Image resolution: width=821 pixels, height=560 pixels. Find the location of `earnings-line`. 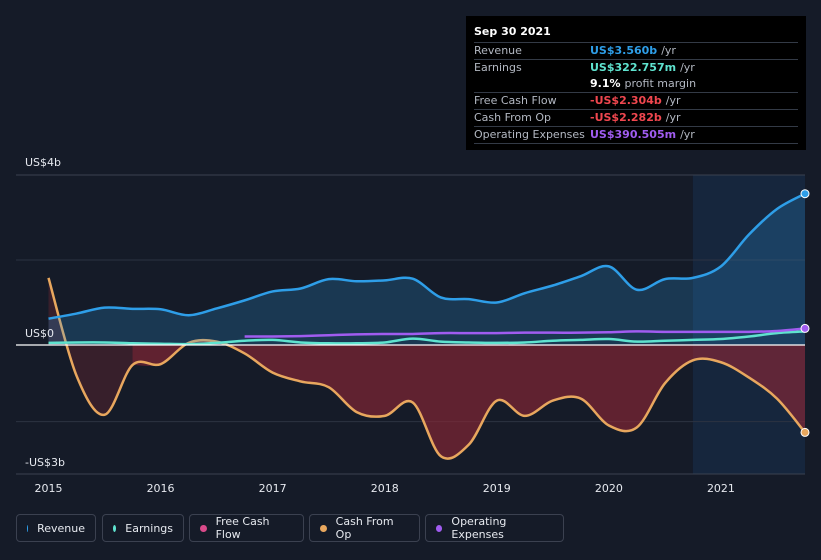

earnings-line is located at coordinates (427, 338).